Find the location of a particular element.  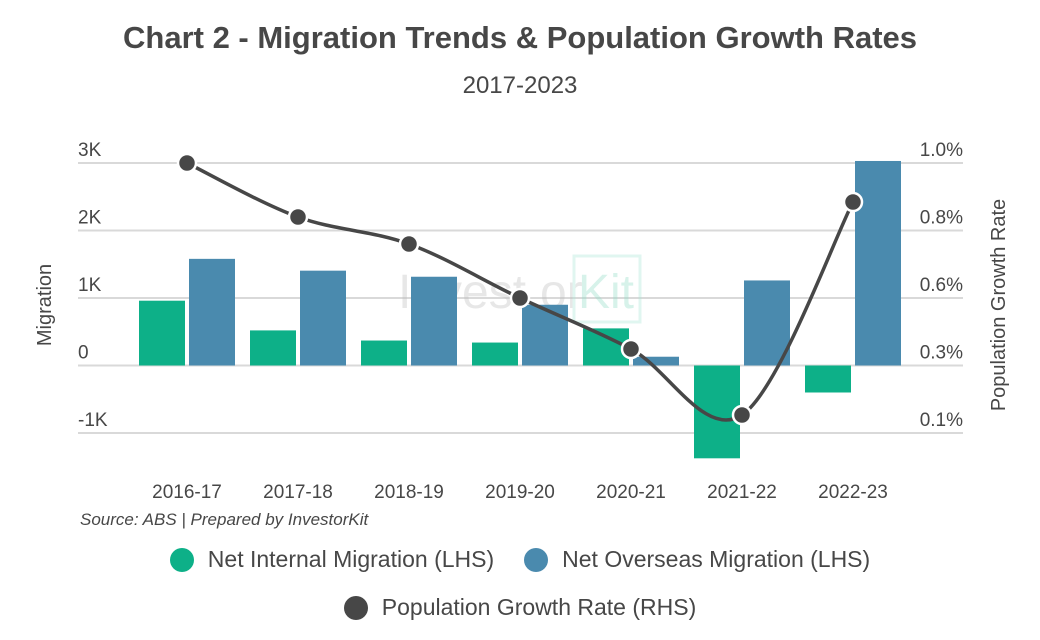

legend-item-overseas: Net Overseas Migration (LHS) is located at coordinates (697, 559).